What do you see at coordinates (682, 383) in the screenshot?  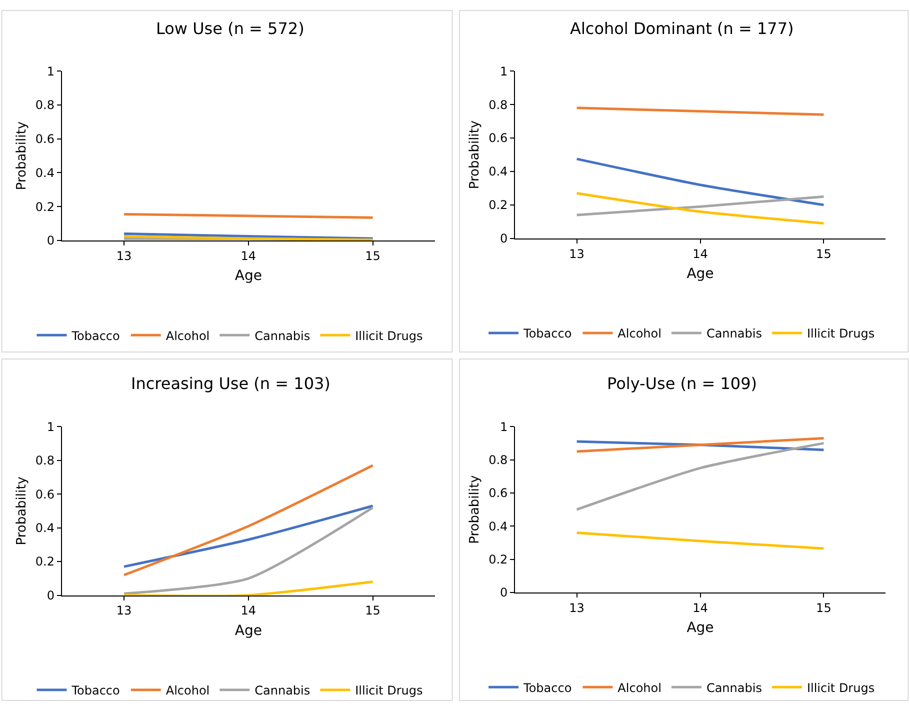 I see `chart-title: Poly-Use (n = 109)` at bounding box center [682, 383].